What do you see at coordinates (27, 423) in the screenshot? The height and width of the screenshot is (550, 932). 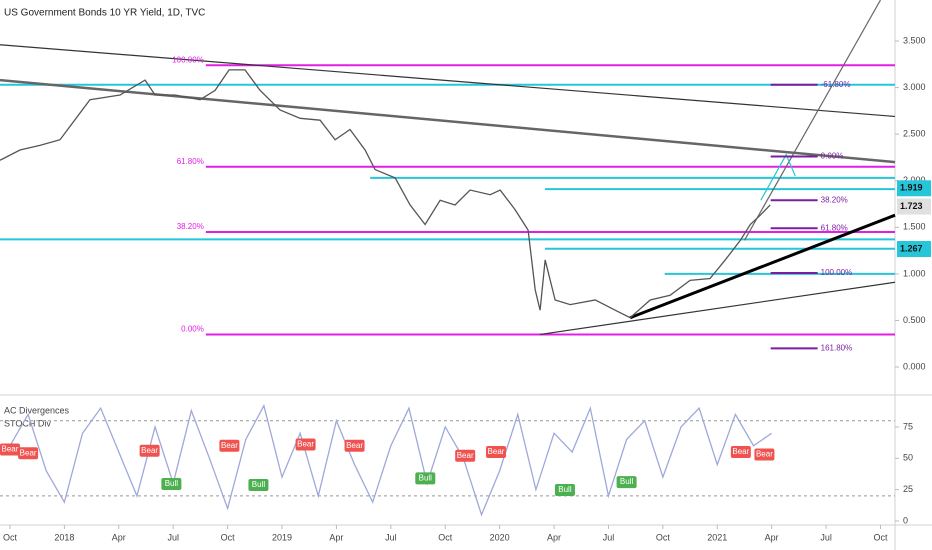 I see `indicator-label: STOCH Div` at bounding box center [27, 423].